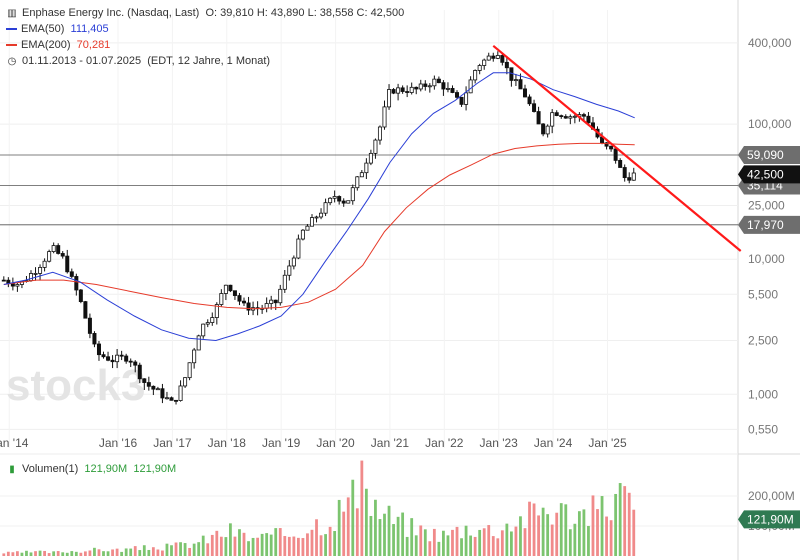  What do you see at coordinates (763, 429) in the screenshot?
I see `y-tick-label: 0,550` at bounding box center [763, 429].